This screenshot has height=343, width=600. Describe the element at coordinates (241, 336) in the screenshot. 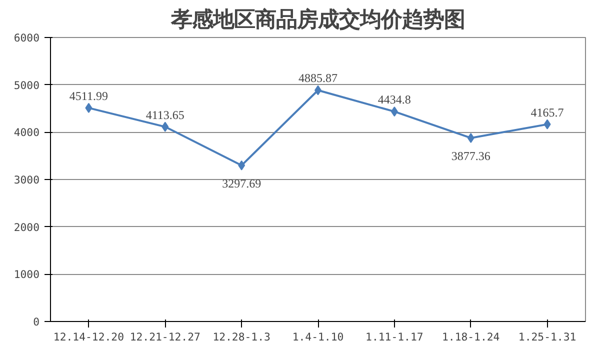

I see `x-tick-label: 12.28-1.3` at that location.